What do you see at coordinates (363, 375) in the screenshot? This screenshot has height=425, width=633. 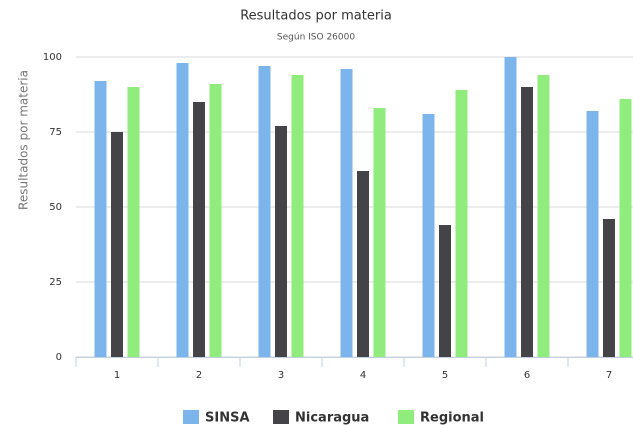 I see `x-tick-label: 4` at bounding box center [363, 375].